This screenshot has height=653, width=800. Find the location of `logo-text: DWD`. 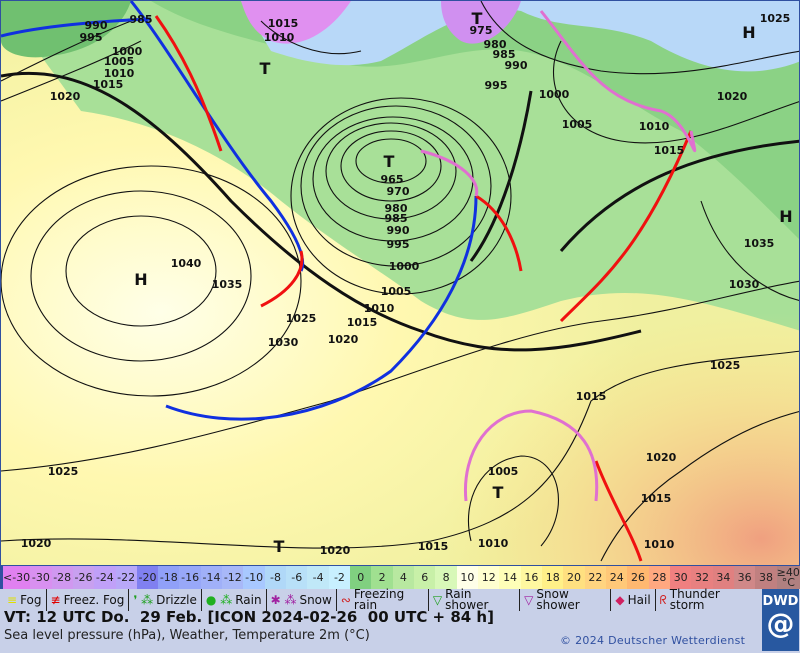

logo-text: DWD is located at coordinates (780, 601).